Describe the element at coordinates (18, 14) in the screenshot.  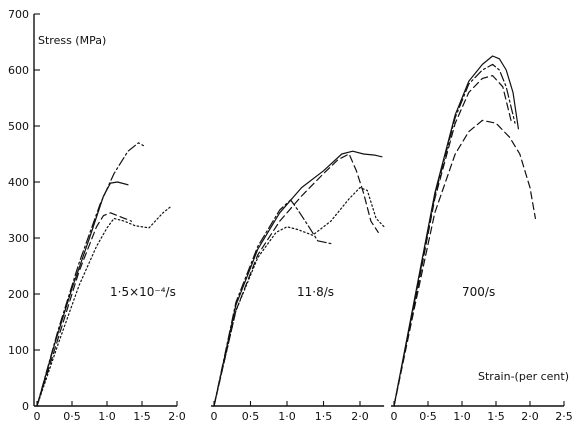
I see `y-tick-label: 700` at that location.